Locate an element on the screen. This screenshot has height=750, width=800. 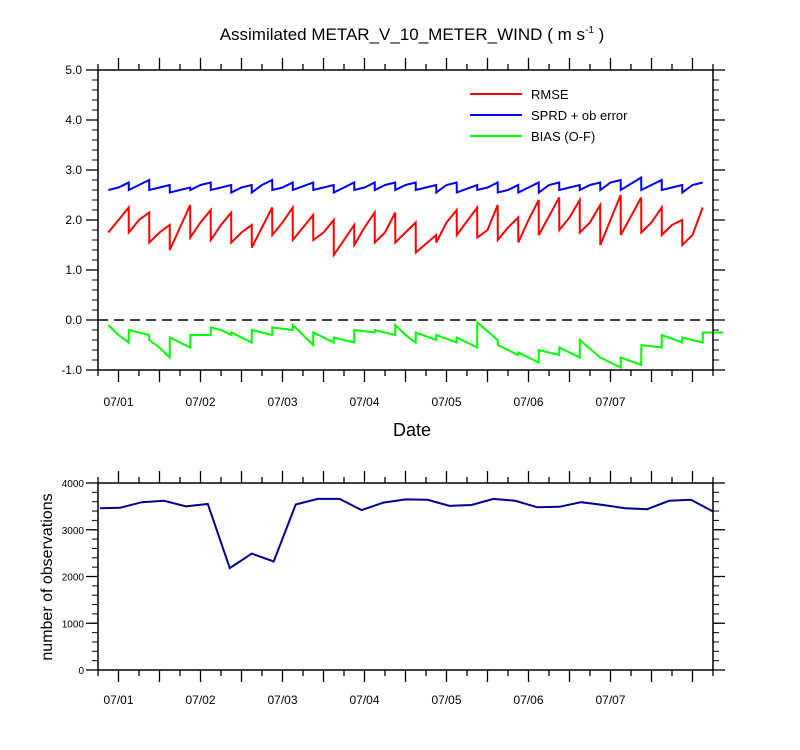
legend-label: SPRD + ob error is located at coordinates (579, 115).